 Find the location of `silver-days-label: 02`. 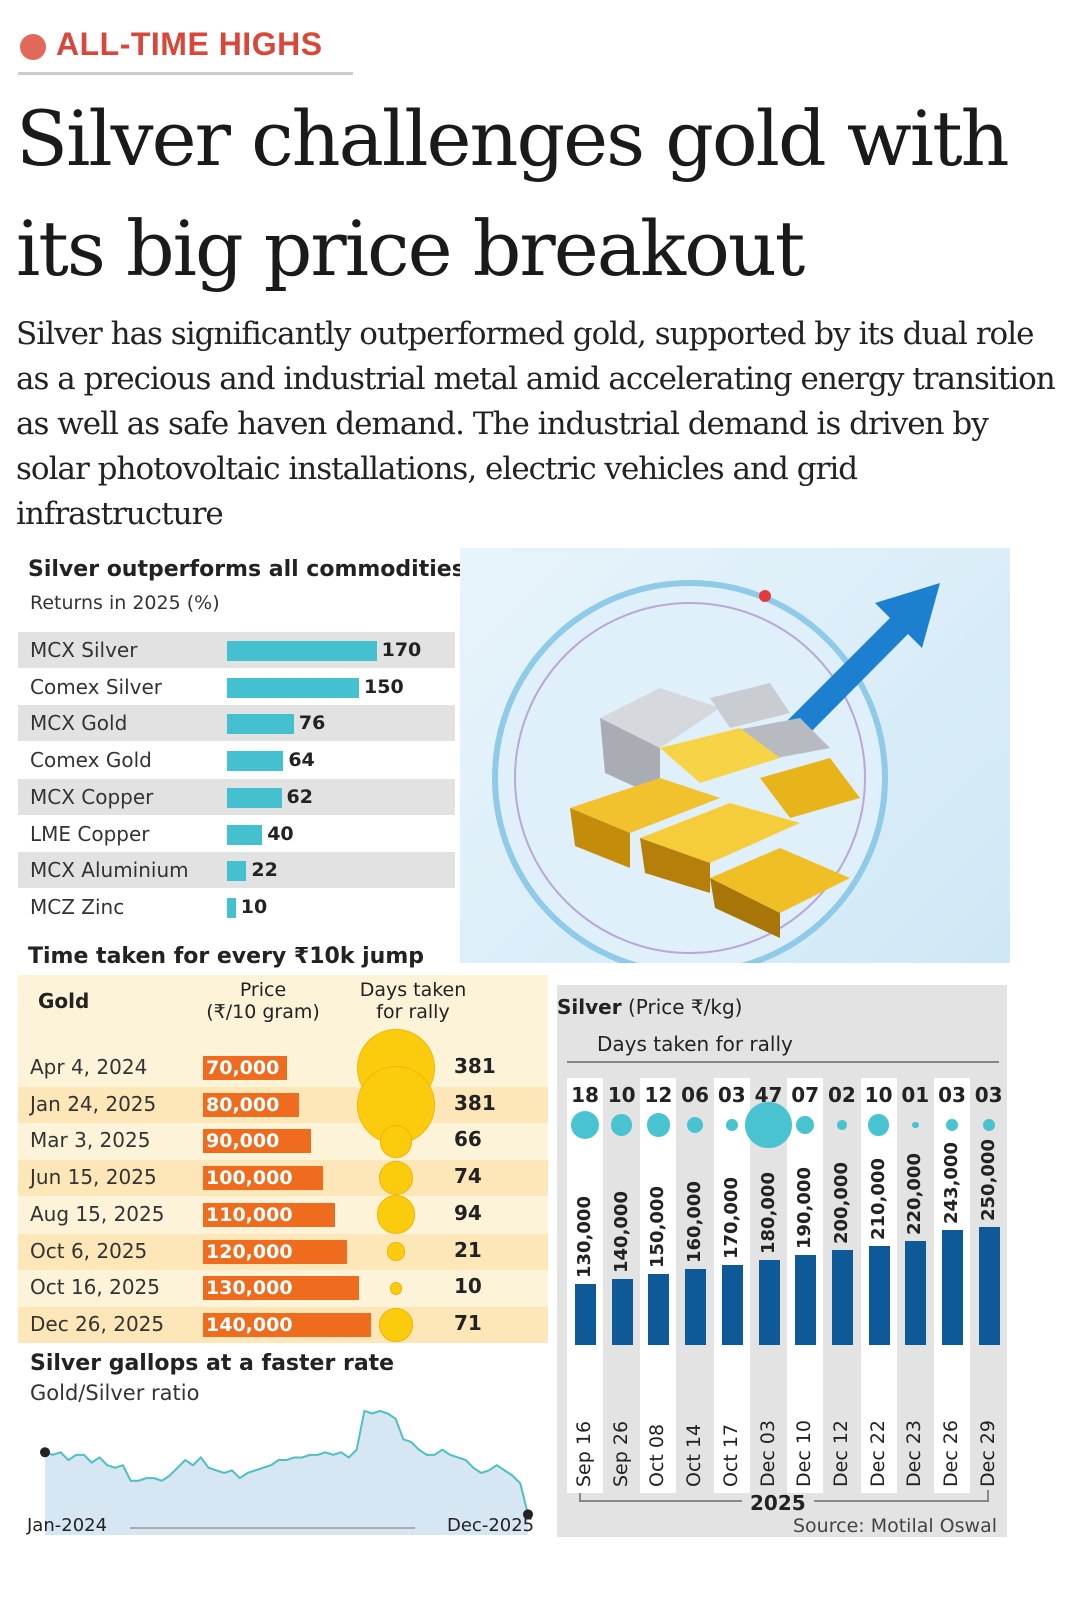

silver-days-label: 02 is located at coordinates (841, 1095).